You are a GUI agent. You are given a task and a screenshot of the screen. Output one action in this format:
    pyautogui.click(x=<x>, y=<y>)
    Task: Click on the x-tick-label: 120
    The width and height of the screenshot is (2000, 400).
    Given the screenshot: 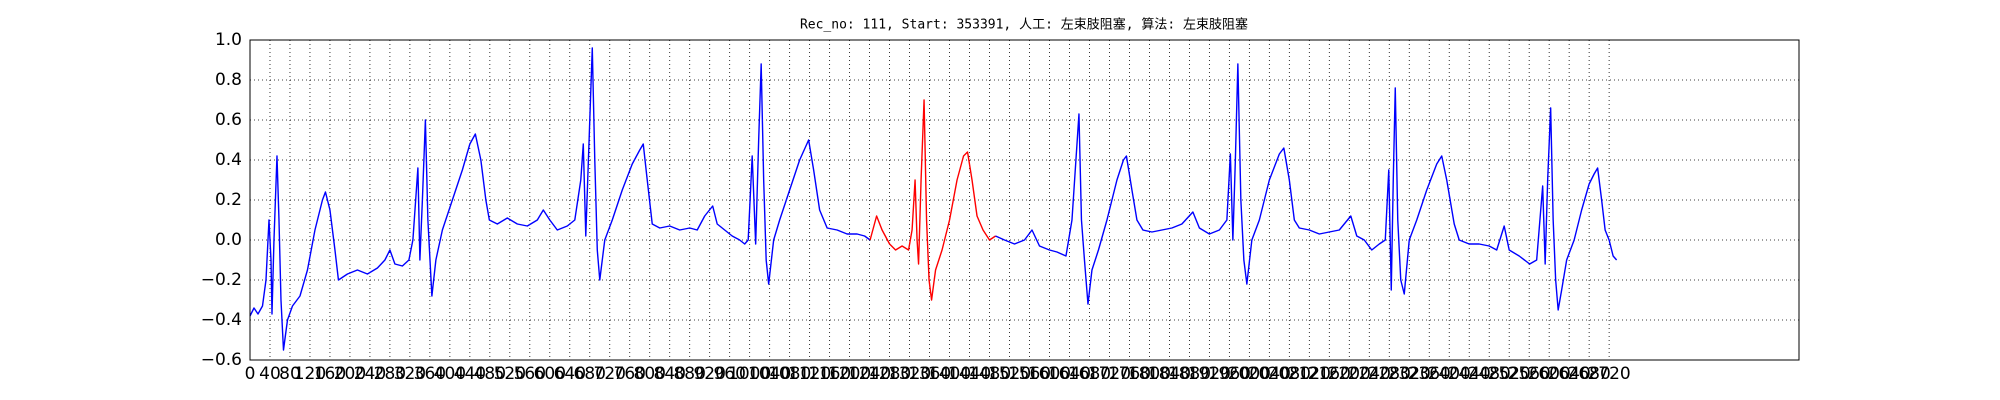 What is the action you would take?
    pyautogui.click(x=310, y=374)
    